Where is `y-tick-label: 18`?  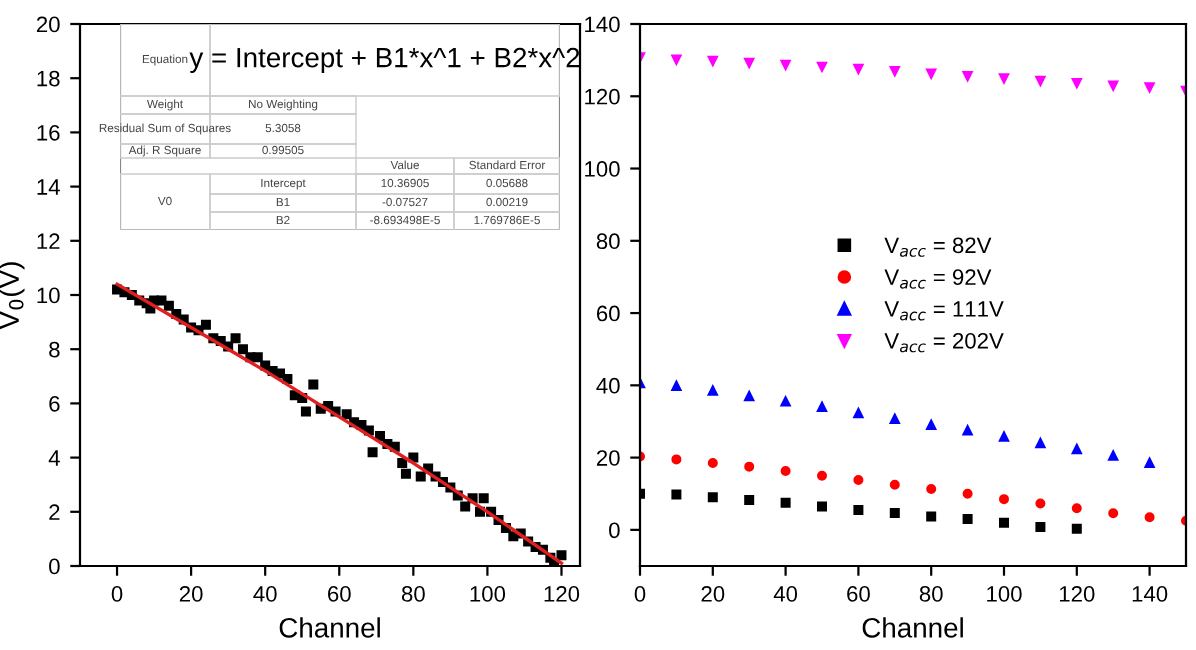
y-tick-label: 18 is located at coordinates (48, 78).